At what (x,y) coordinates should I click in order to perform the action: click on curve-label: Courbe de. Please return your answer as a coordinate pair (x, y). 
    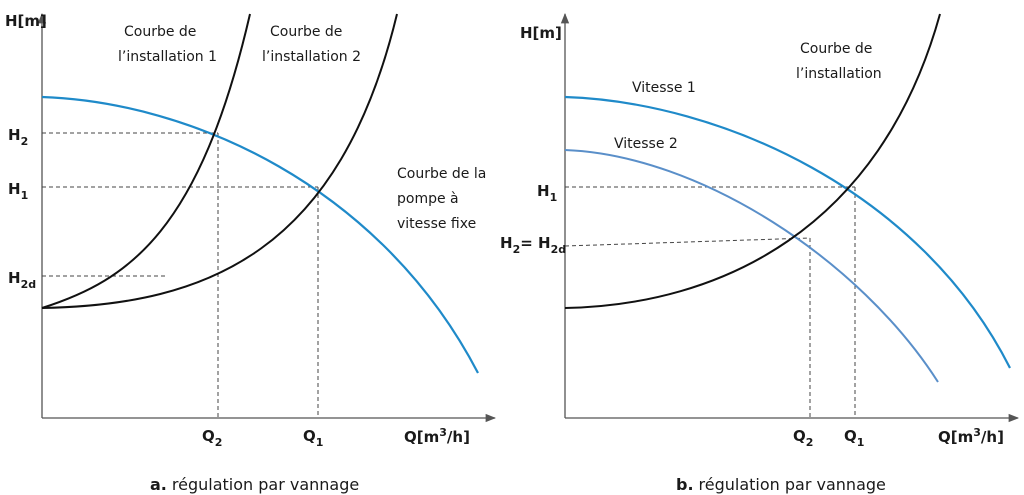
    Looking at the image, I should click on (836, 49).